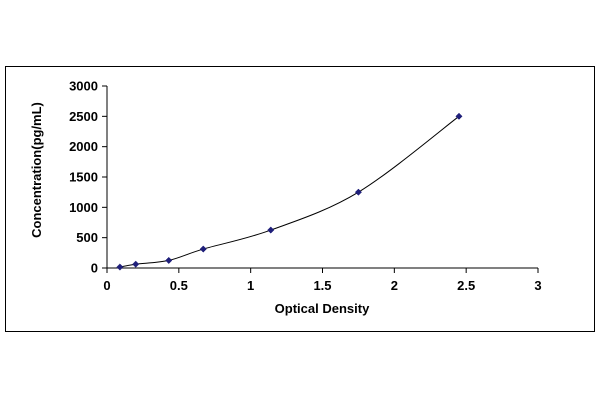  What do you see at coordinates (83, 116) in the screenshot?
I see `y-tick-label: 2500` at bounding box center [83, 116].